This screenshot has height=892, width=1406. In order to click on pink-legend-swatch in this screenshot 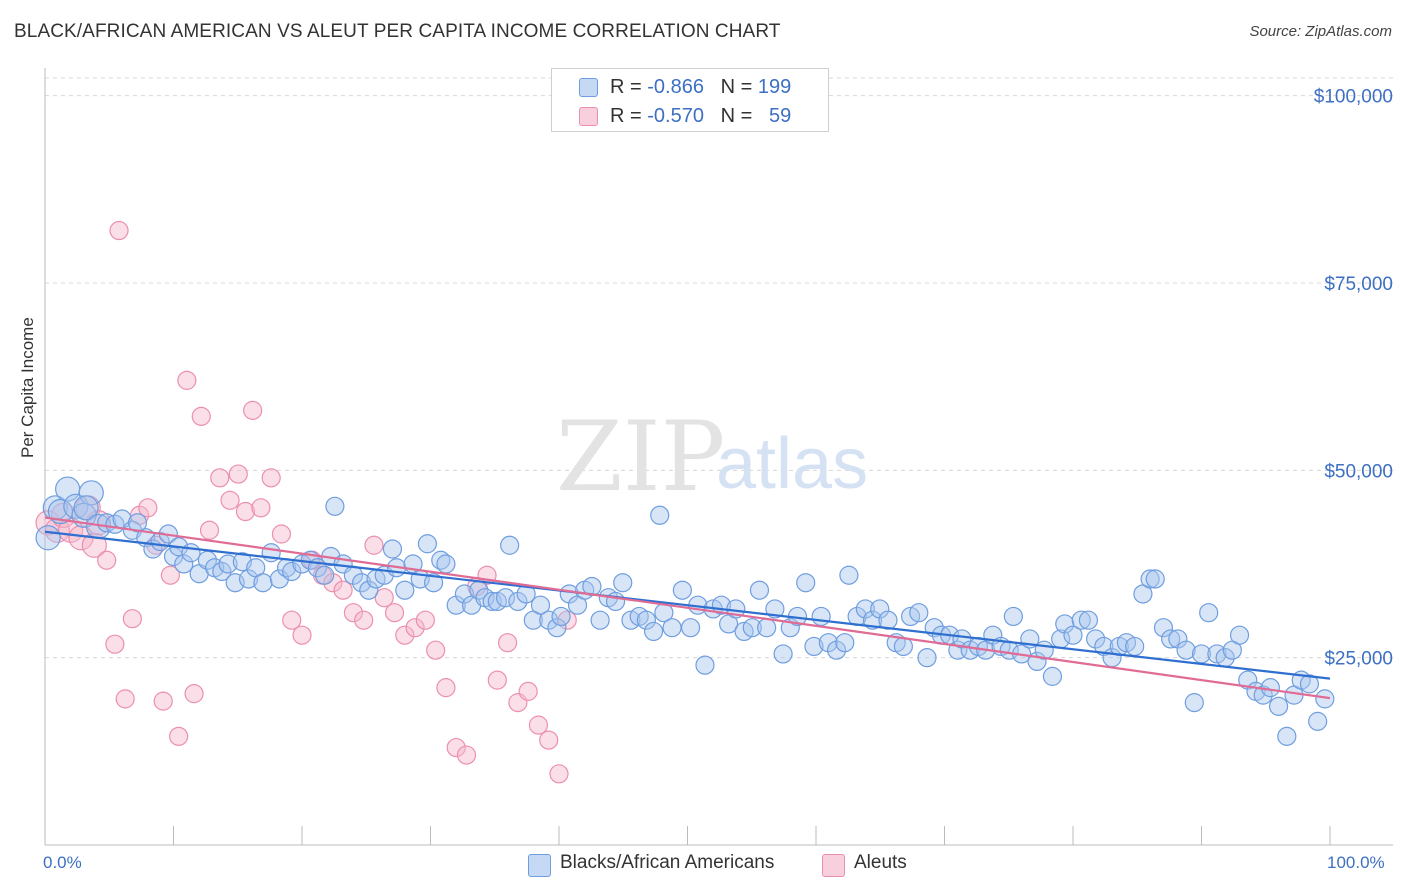, I will do `click(833, 865)`.